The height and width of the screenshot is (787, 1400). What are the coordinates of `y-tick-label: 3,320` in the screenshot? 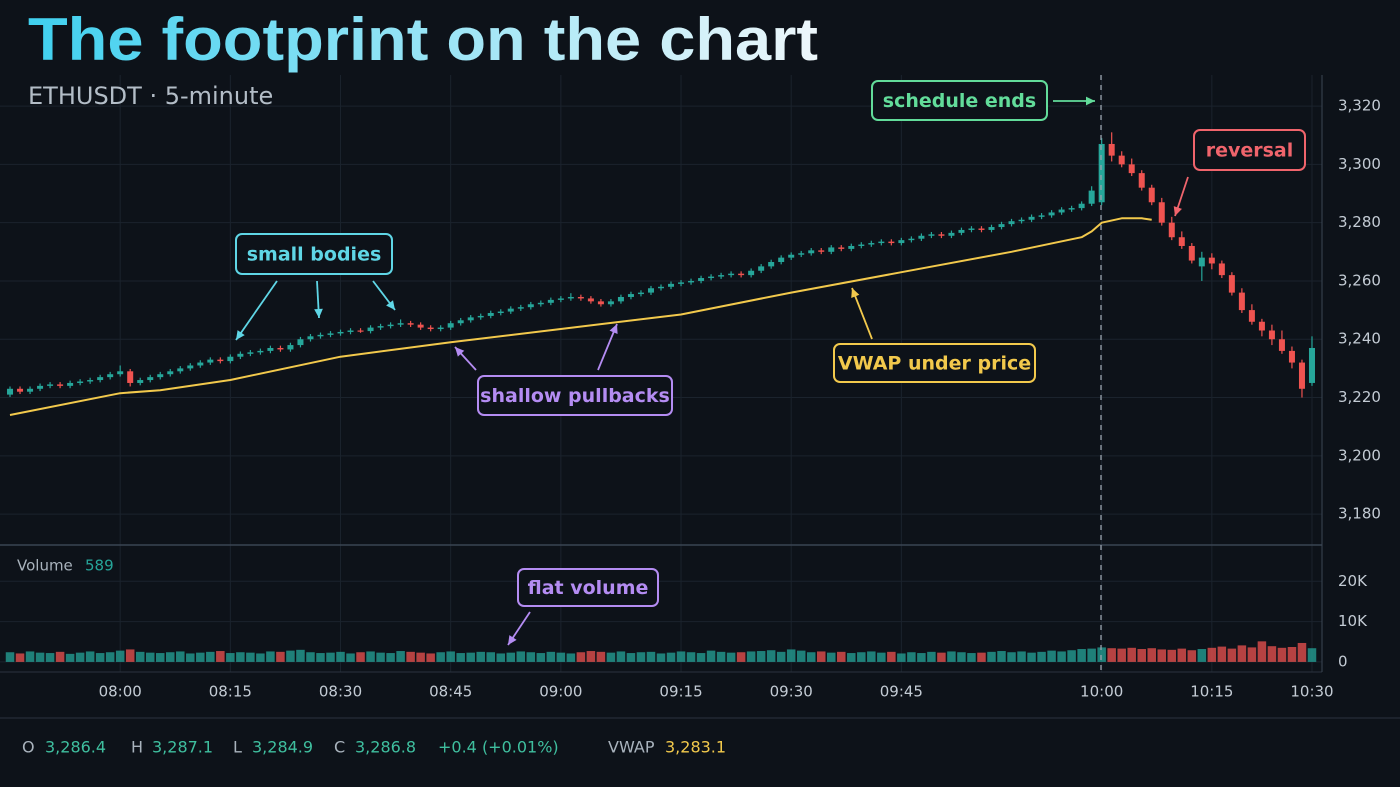 It's located at (1359, 106).